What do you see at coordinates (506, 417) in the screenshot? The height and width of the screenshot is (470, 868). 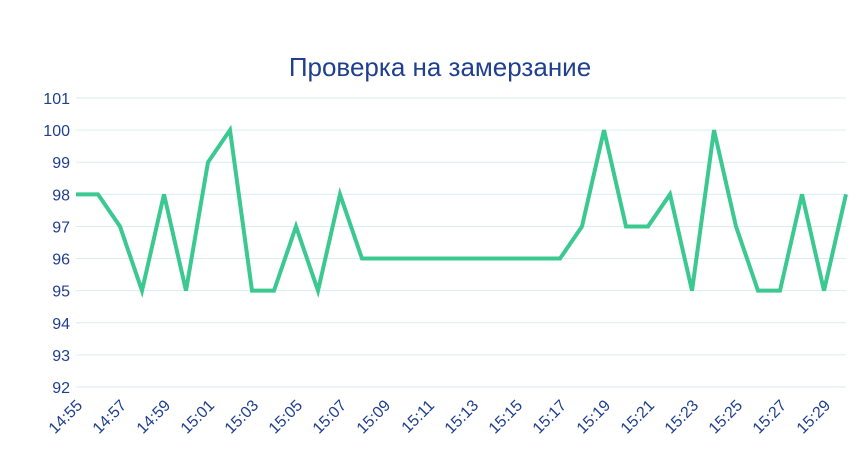 I see `x-tick-label: 15:15` at bounding box center [506, 417].